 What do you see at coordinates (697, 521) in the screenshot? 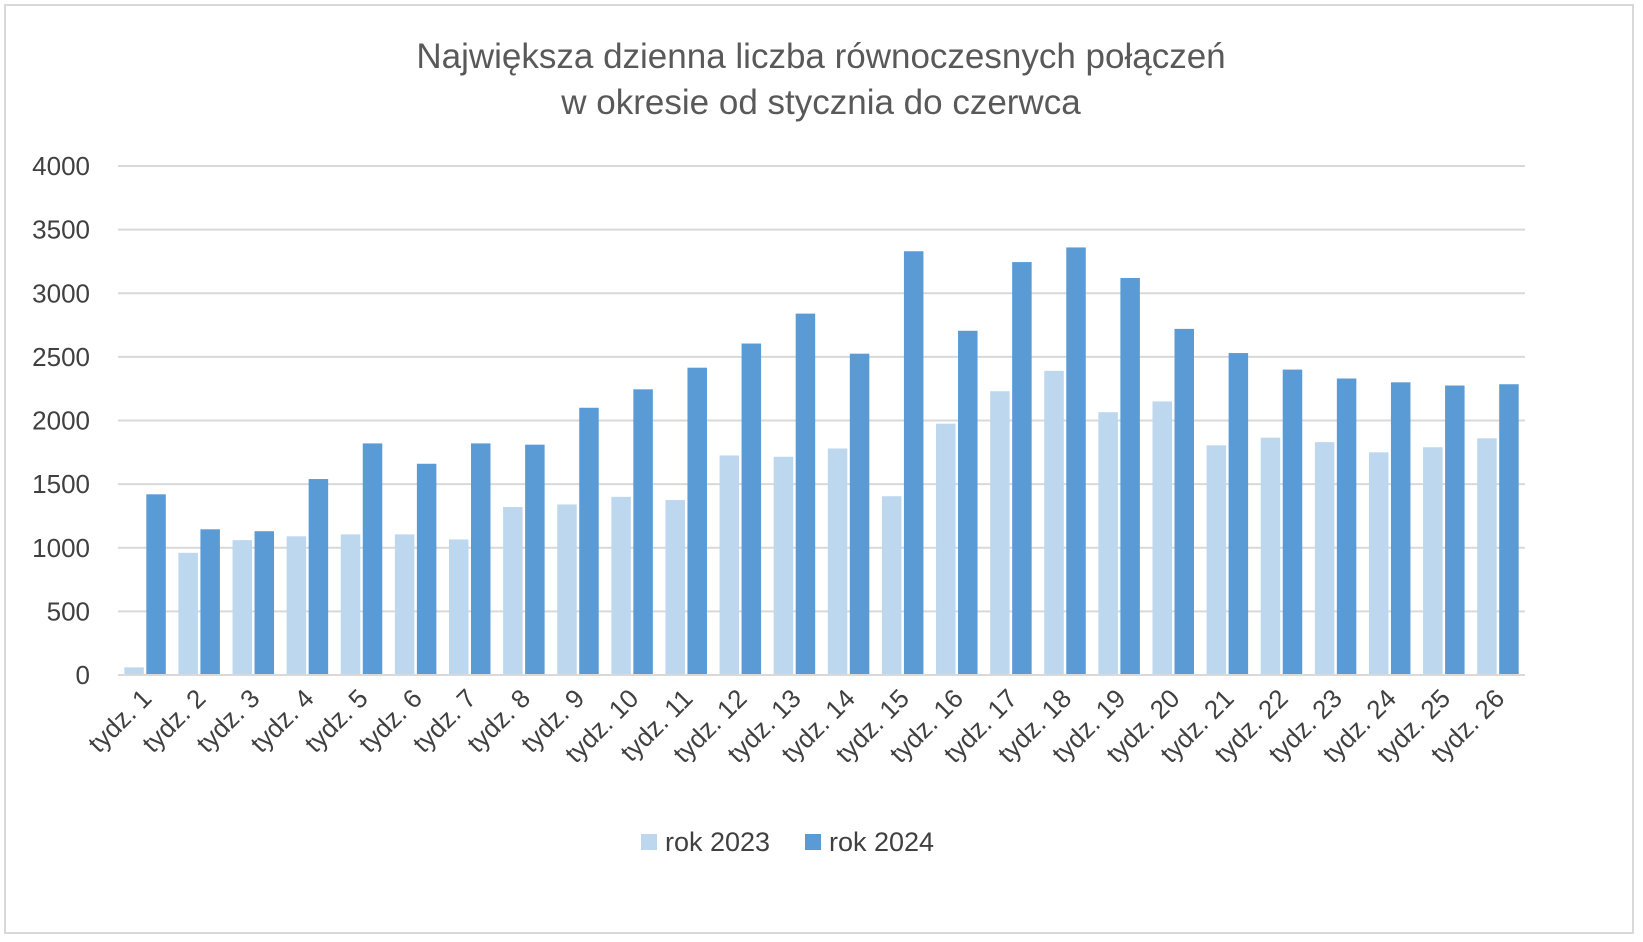
I see `bar-rok-2024-tydz11` at bounding box center [697, 521].